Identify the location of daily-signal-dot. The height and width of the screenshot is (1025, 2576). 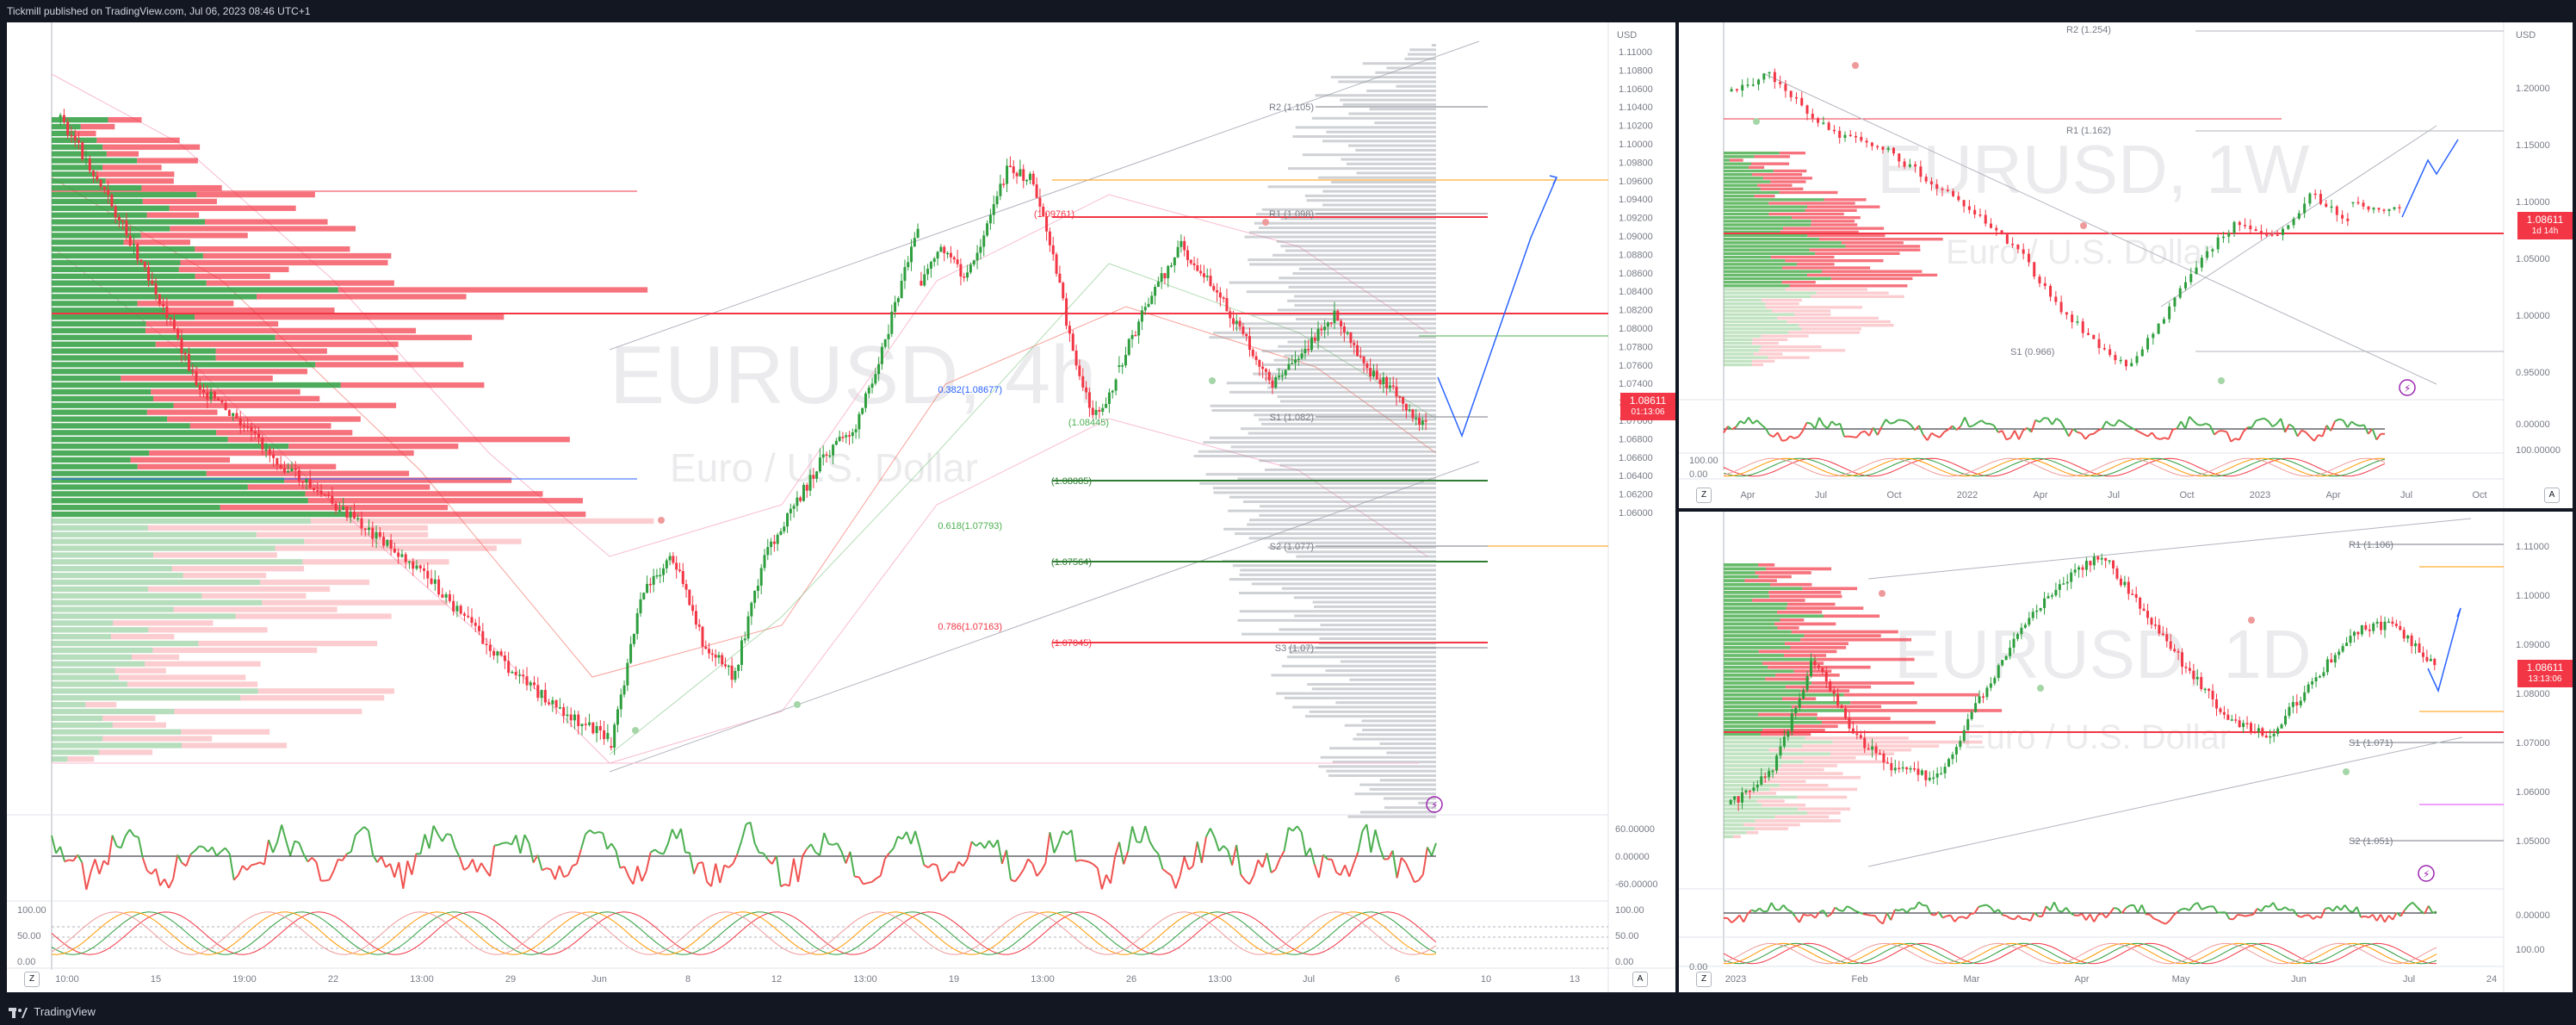
(2347, 771).